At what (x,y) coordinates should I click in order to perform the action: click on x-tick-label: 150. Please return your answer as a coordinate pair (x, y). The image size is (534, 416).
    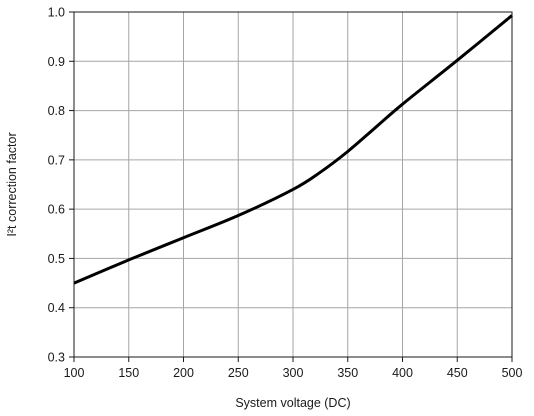
    Looking at the image, I should click on (128, 373).